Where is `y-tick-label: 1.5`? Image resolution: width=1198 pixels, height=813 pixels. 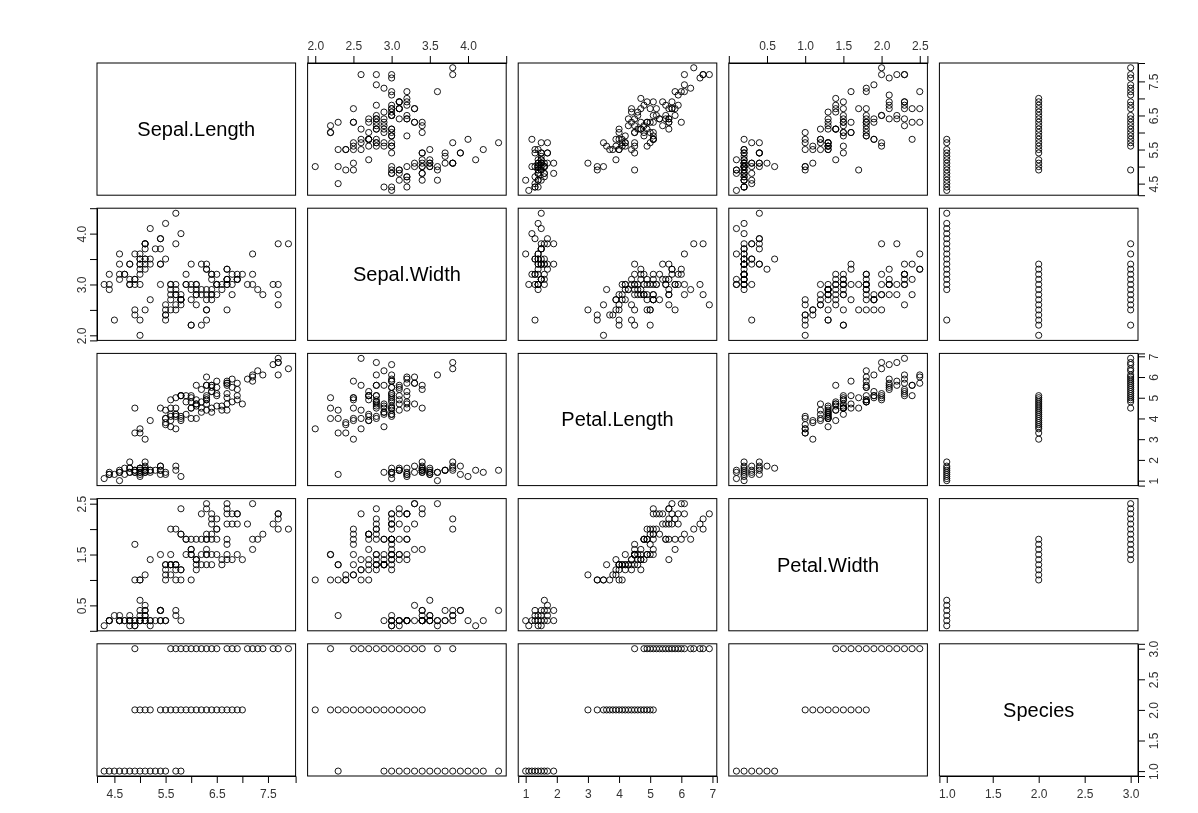
y-tick-label: 1.5 is located at coordinates (1153, 741).